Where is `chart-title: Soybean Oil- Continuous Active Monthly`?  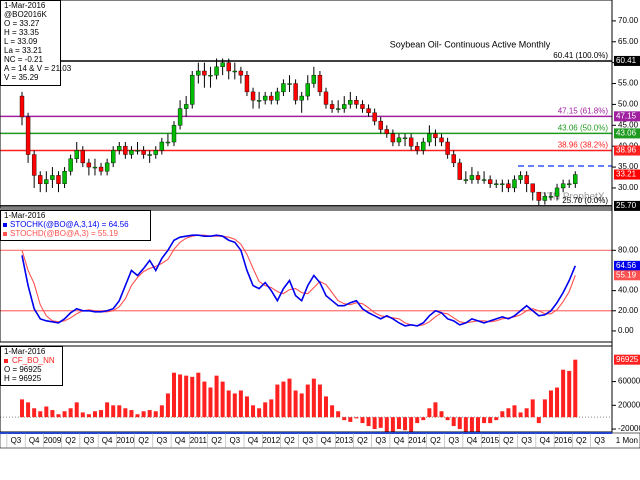 chart-title: Soybean Oil- Continuous Active Monthly is located at coordinates (470, 44).